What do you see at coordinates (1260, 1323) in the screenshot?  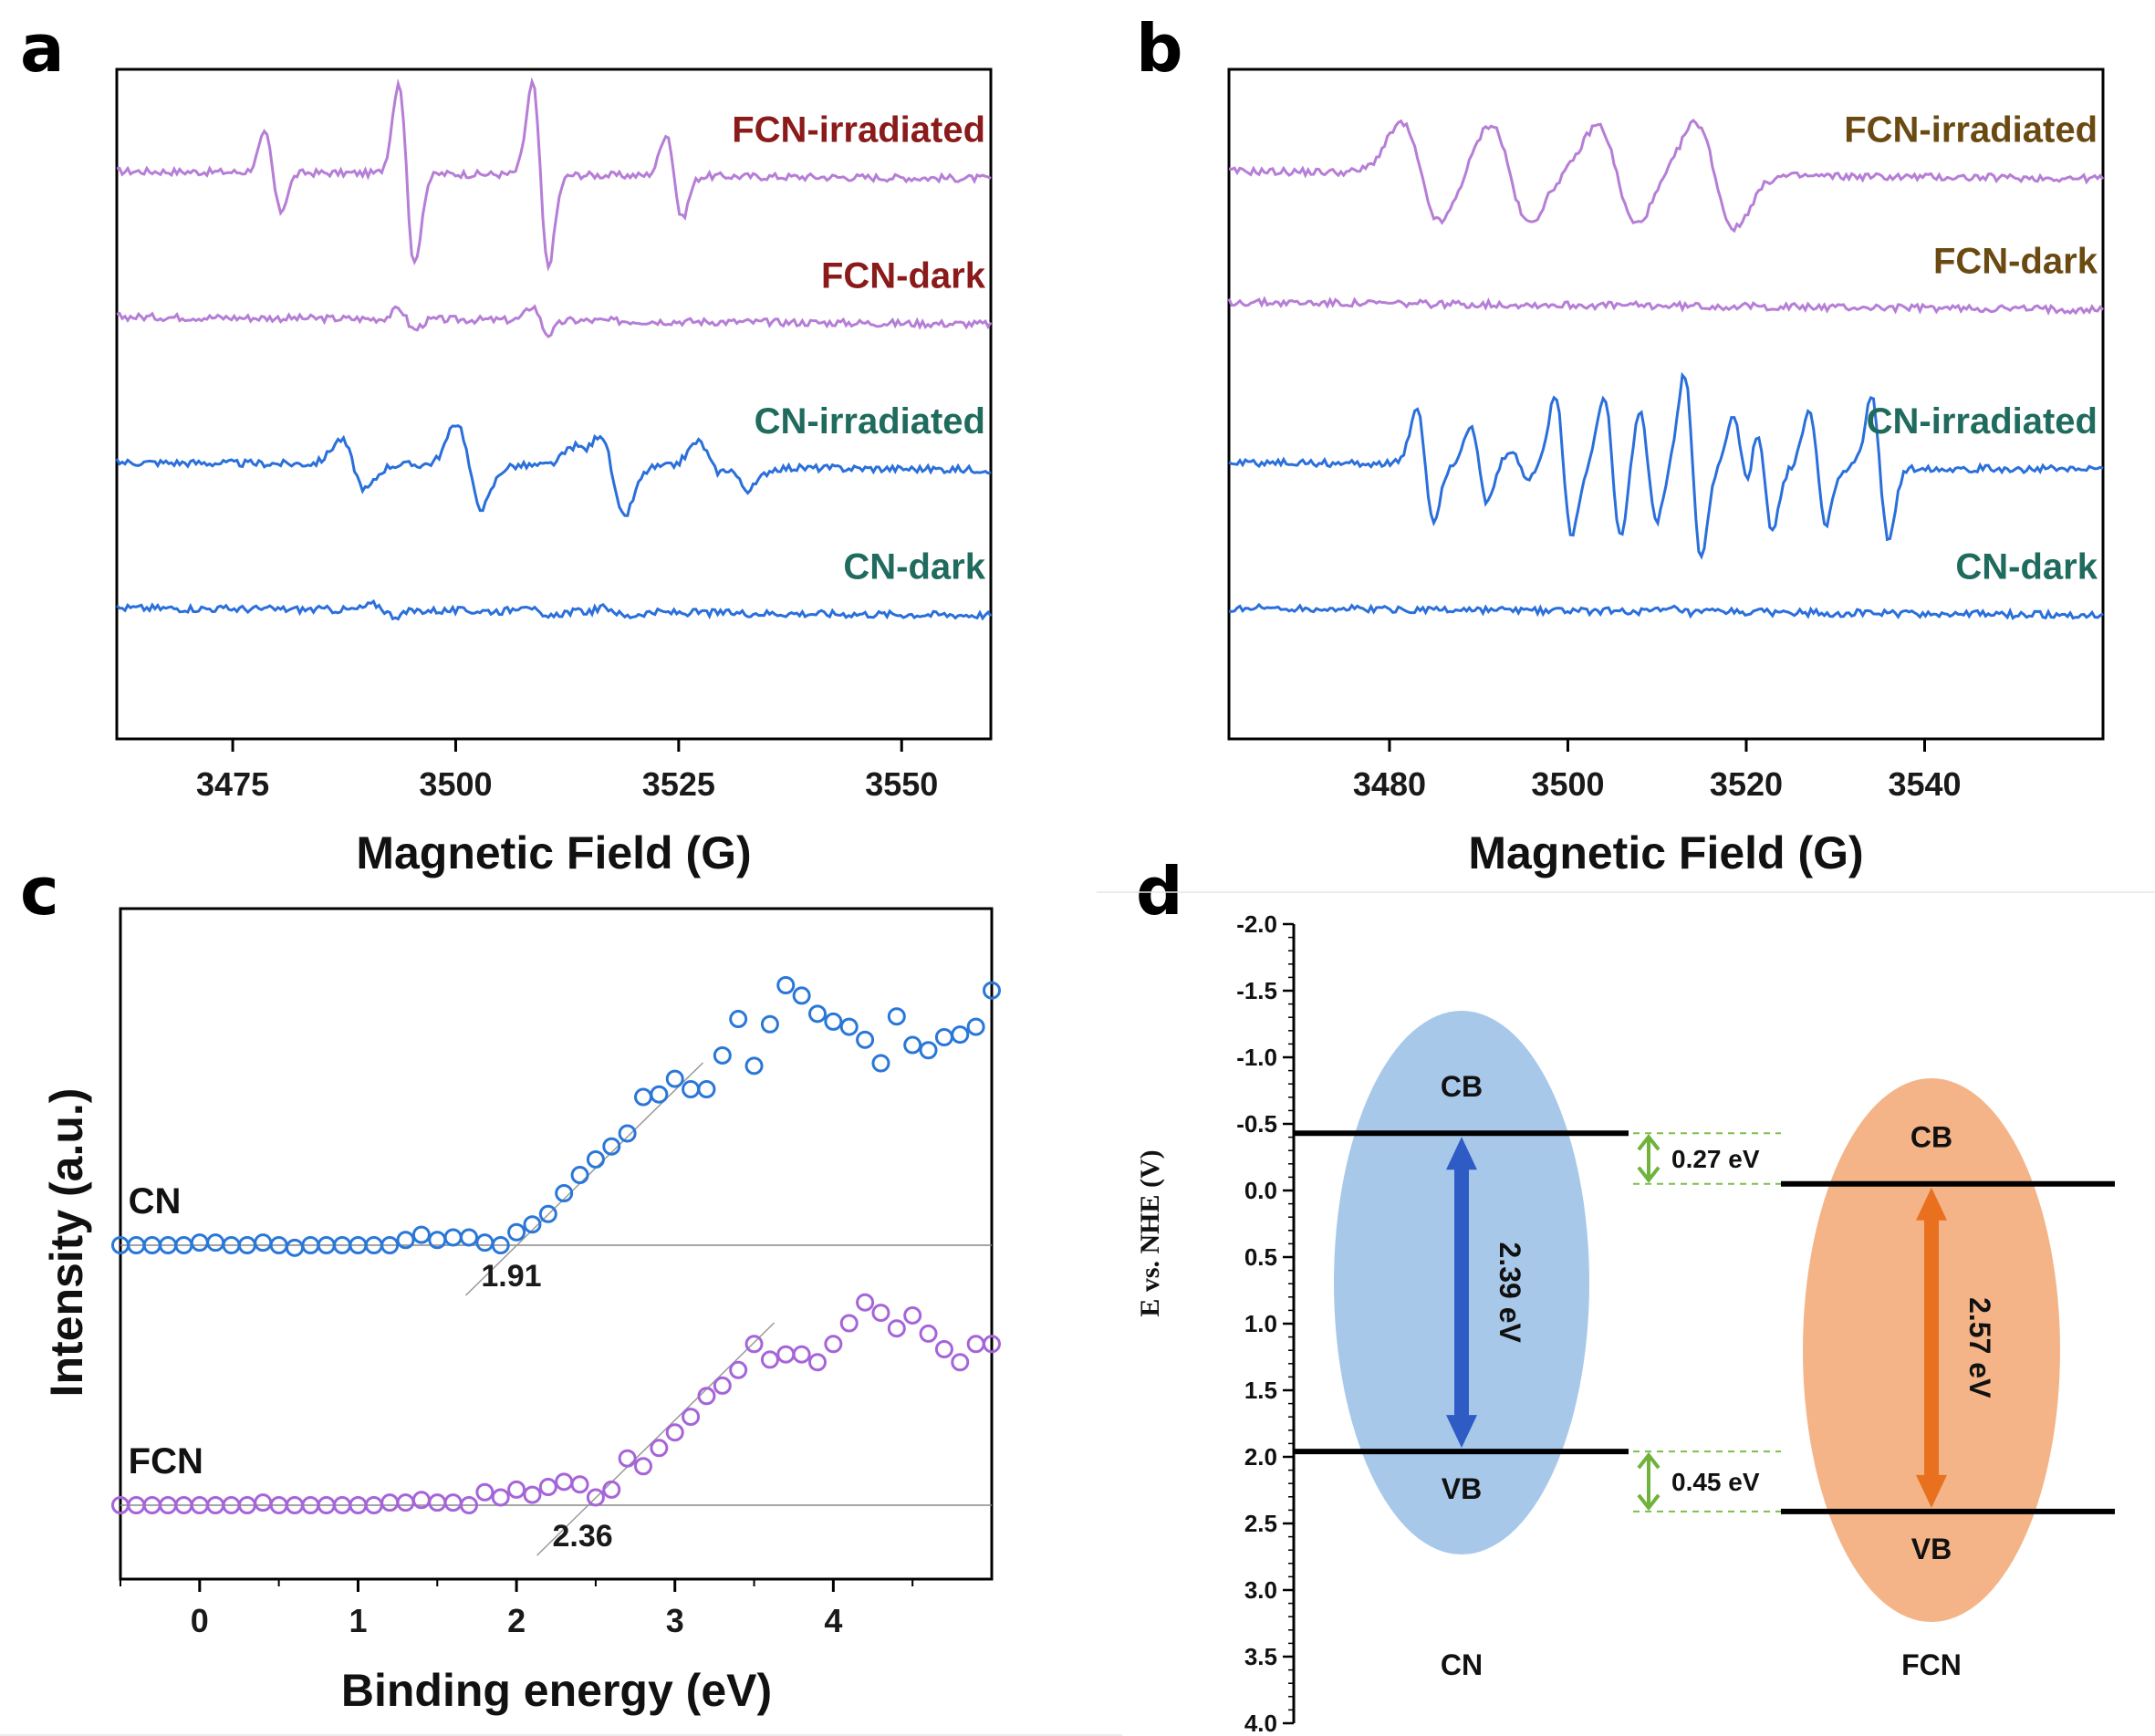 I see `y-tick-label: 1.0` at bounding box center [1260, 1323].